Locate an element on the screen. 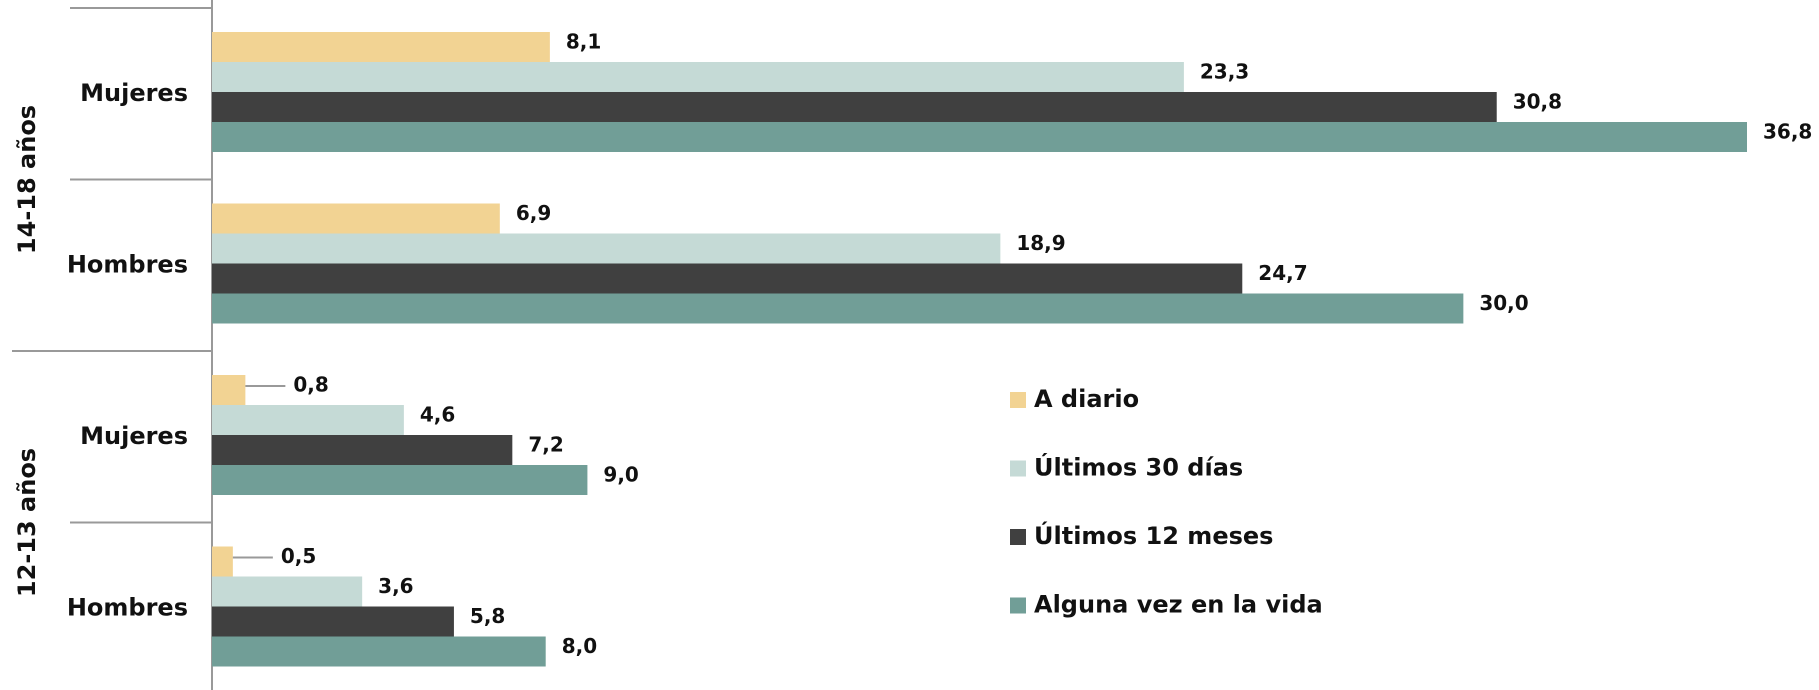  group-label: 12-13 años is located at coordinates (27, 522).